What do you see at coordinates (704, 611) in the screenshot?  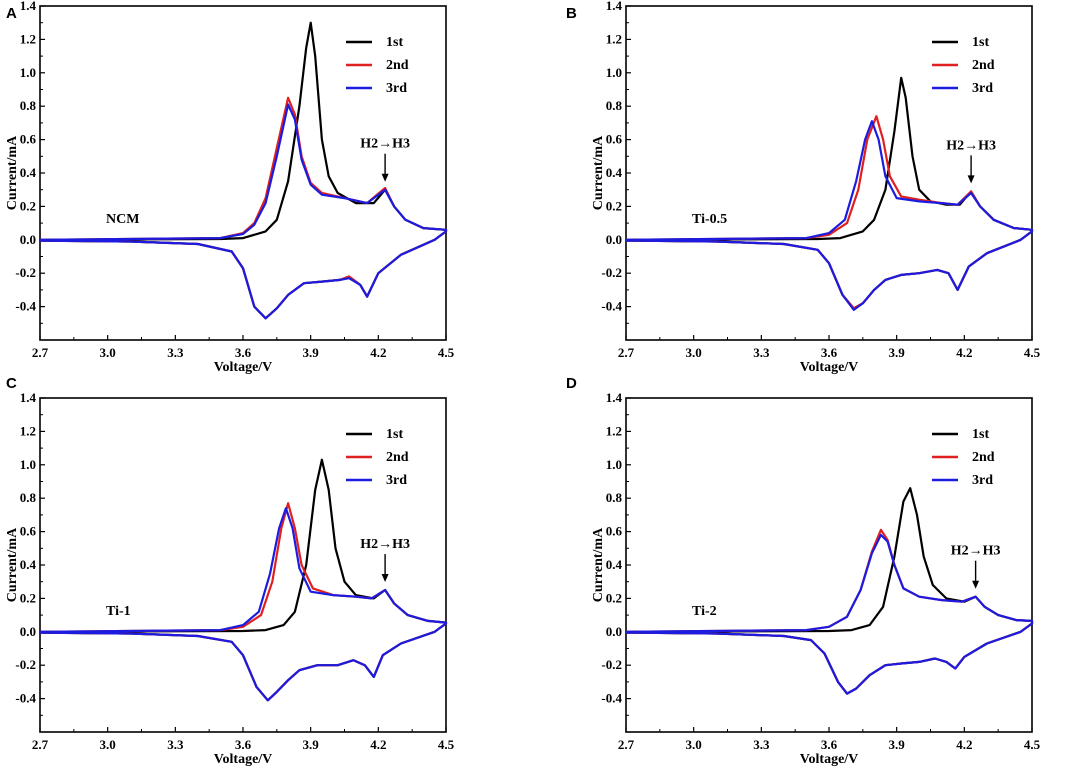 I see `sample-label: Ti-2` at bounding box center [704, 611].